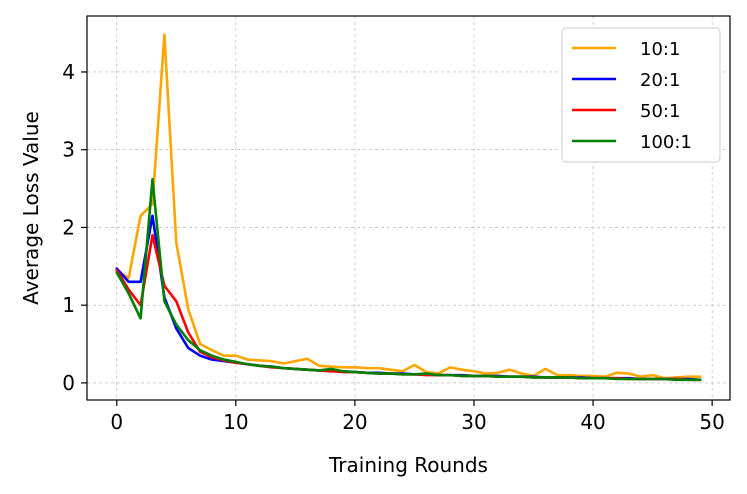 The image size is (747, 494). I want to click on legend: 10:1 20:1 50:1 100:1, so click(641, 95).